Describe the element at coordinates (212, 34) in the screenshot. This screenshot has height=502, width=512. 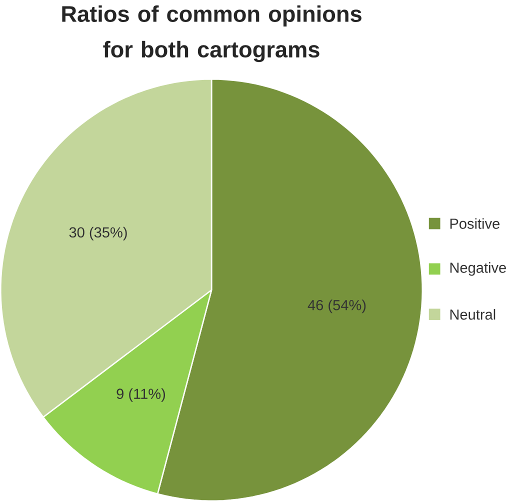
I see `chart-title: Ratios of common opinions for both cartograms` at that location.